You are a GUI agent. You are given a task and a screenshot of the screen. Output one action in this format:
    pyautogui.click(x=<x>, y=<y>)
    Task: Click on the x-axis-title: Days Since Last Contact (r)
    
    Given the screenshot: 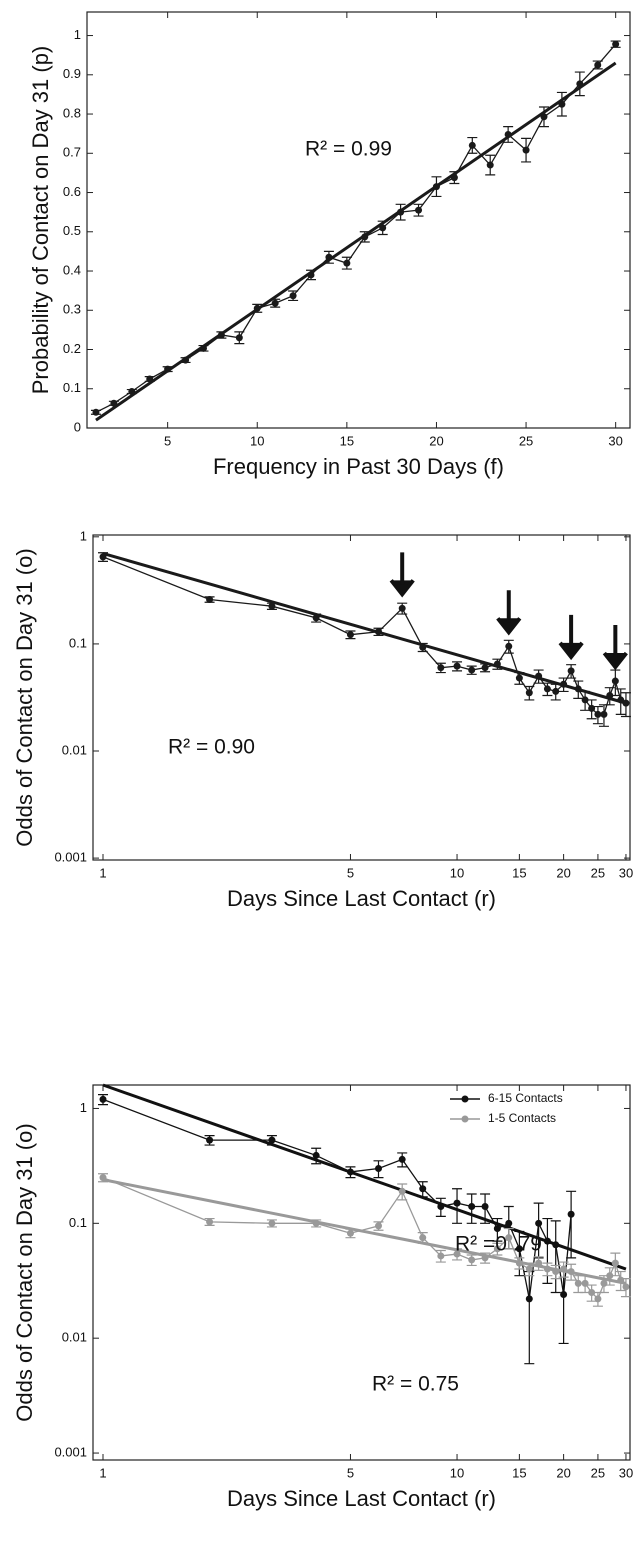 What is the action you would take?
    pyautogui.click(x=361, y=898)
    